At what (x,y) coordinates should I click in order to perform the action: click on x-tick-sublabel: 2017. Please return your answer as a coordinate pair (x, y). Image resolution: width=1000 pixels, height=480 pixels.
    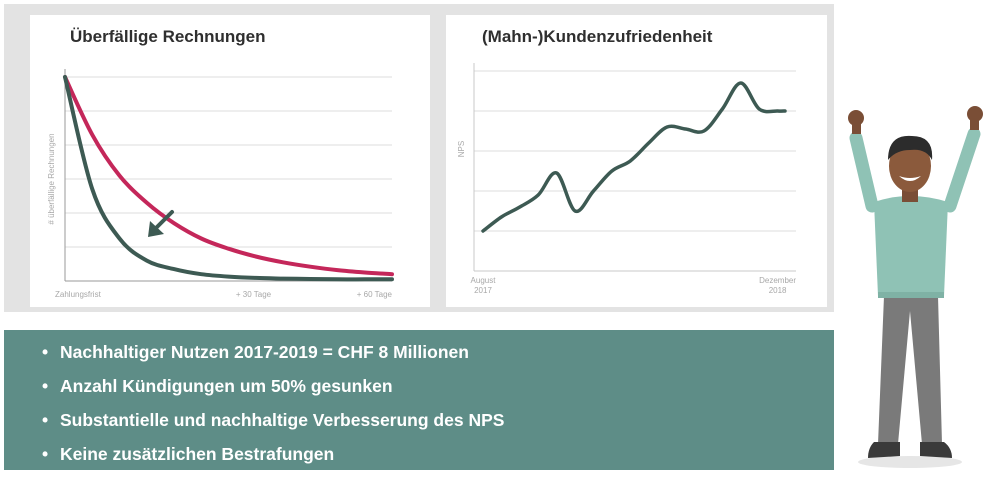
    Looking at the image, I should click on (483, 290).